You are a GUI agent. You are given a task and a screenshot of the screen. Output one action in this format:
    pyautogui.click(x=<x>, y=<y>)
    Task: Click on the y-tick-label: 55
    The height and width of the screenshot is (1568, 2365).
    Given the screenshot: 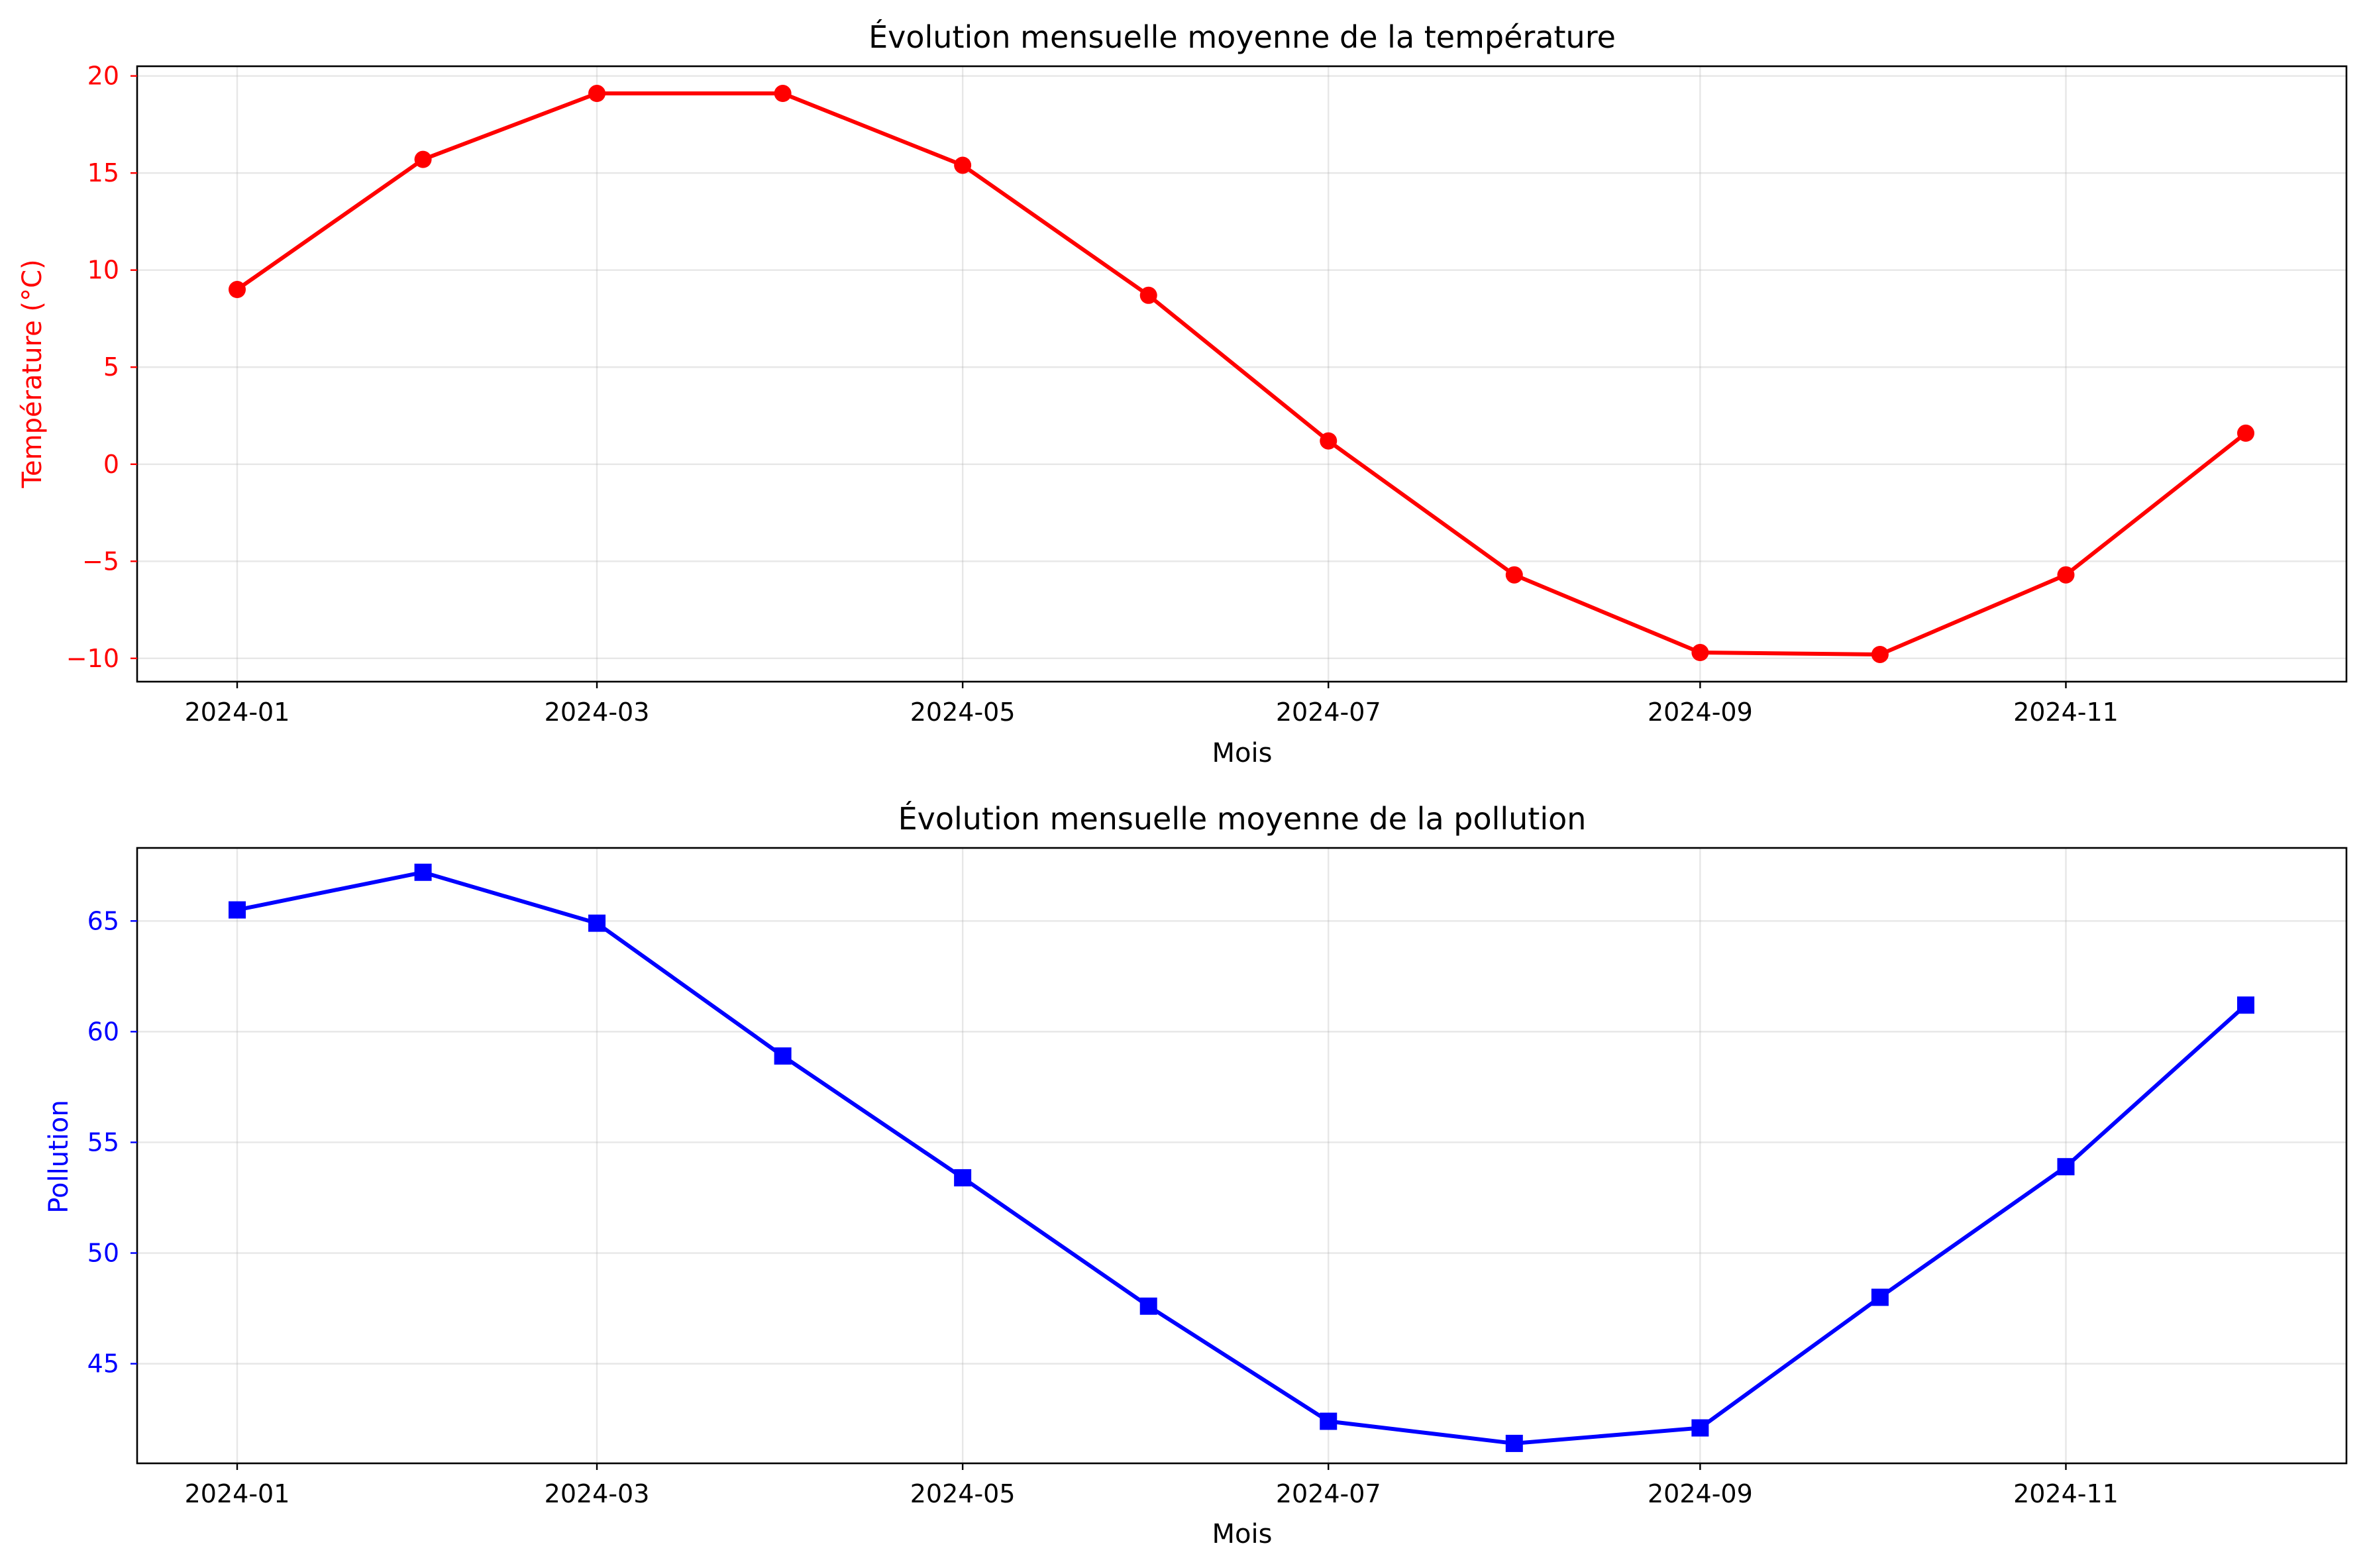 What is the action you would take?
    pyautogui.click(x=103, y=1142)
    